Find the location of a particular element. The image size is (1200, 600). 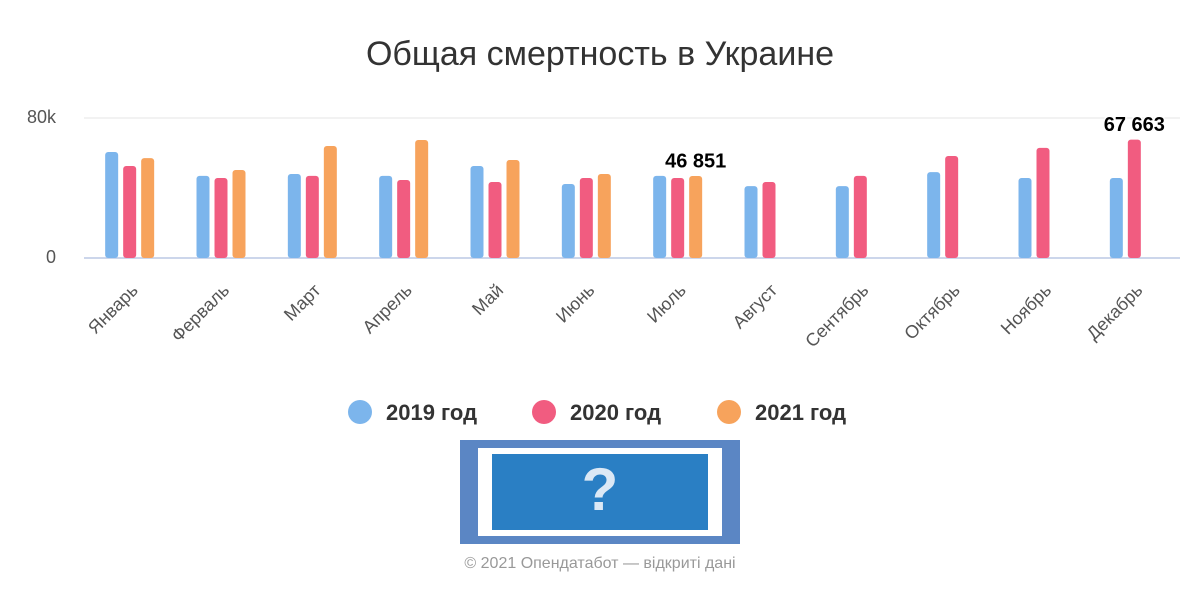

image-icon: ? is located at coordinates (600, 489).